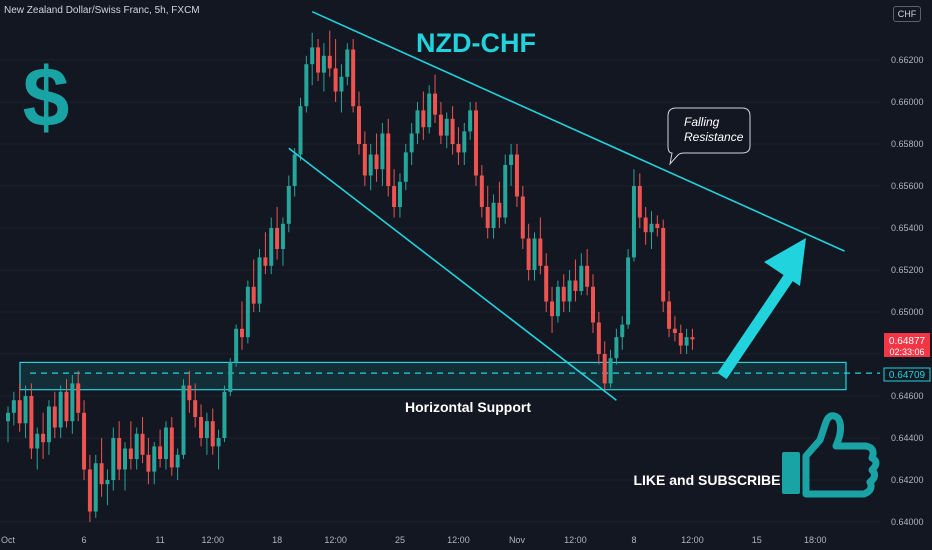 The height and width of the screenshot is (550, 932). What do you see at coordinates (906, 352) in the screenshot?
I see `countdown-value: 02:33:06` at bounding box center [906, 352].